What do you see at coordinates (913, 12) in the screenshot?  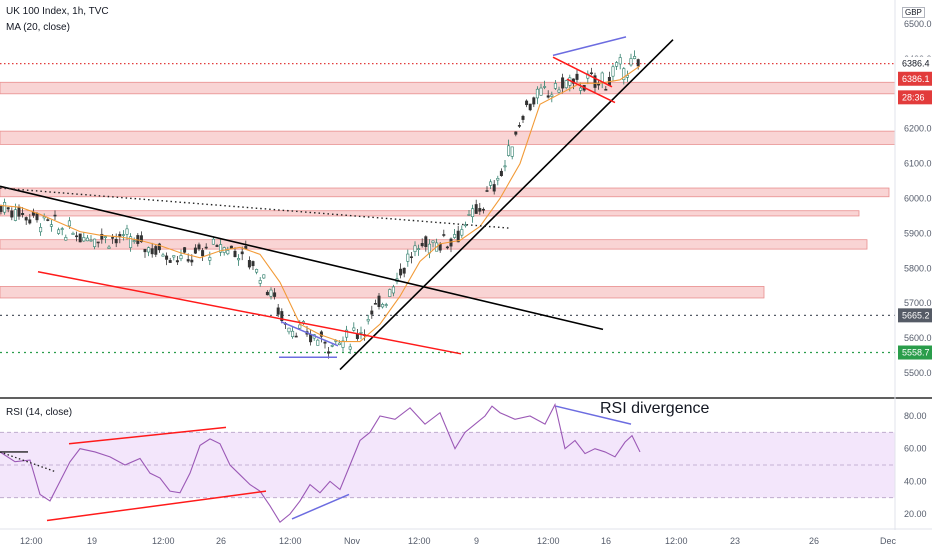 I see `currency-badge: GBP` at bounding box center [913, 12].